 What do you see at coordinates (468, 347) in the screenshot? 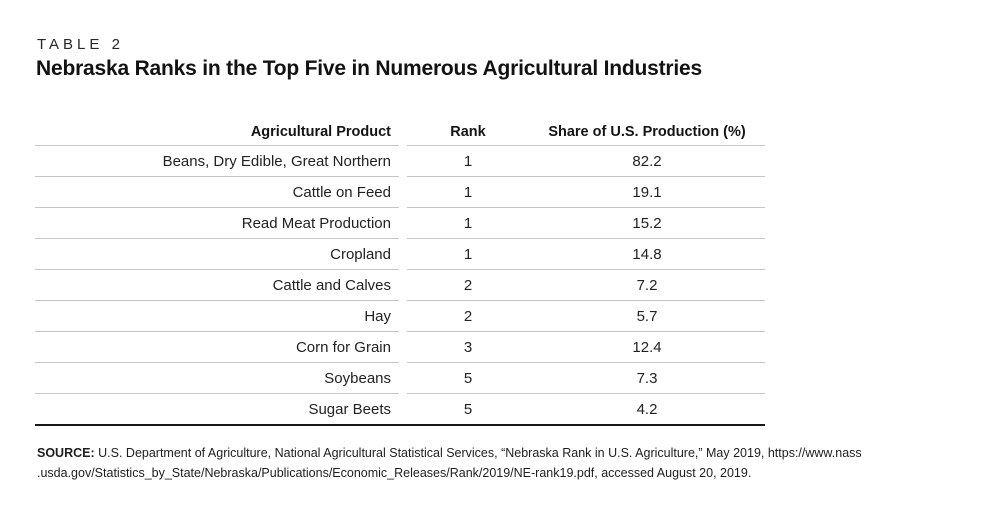
I see `rank-cell: 3` at bounding box center [468, 347].